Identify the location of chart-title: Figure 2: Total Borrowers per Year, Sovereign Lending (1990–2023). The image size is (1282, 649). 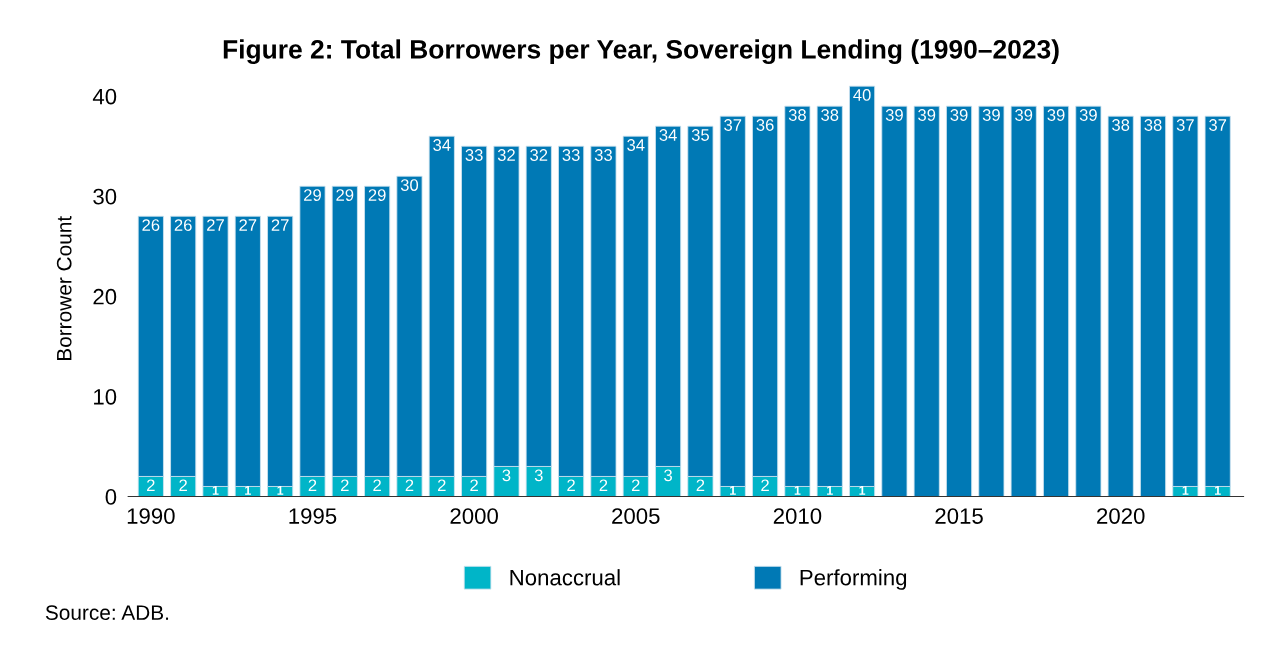
(641, 51).